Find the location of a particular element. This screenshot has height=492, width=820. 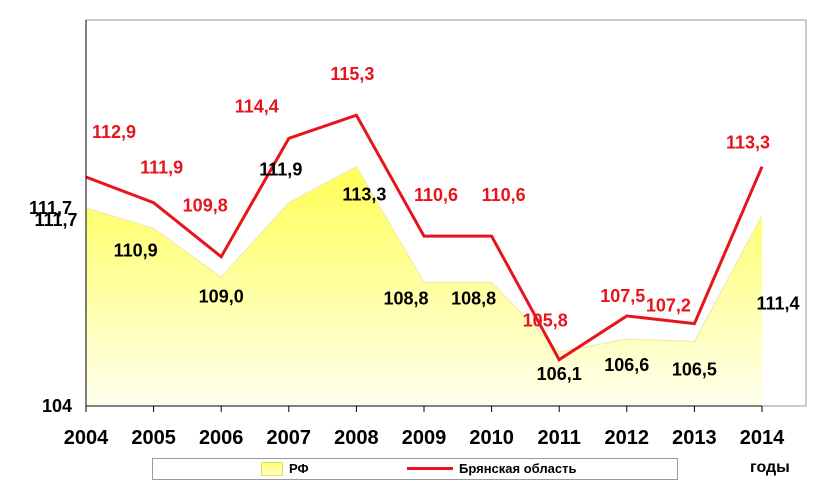

legend-item-bryansk: Брянская область is located at coordinates (491, 468).